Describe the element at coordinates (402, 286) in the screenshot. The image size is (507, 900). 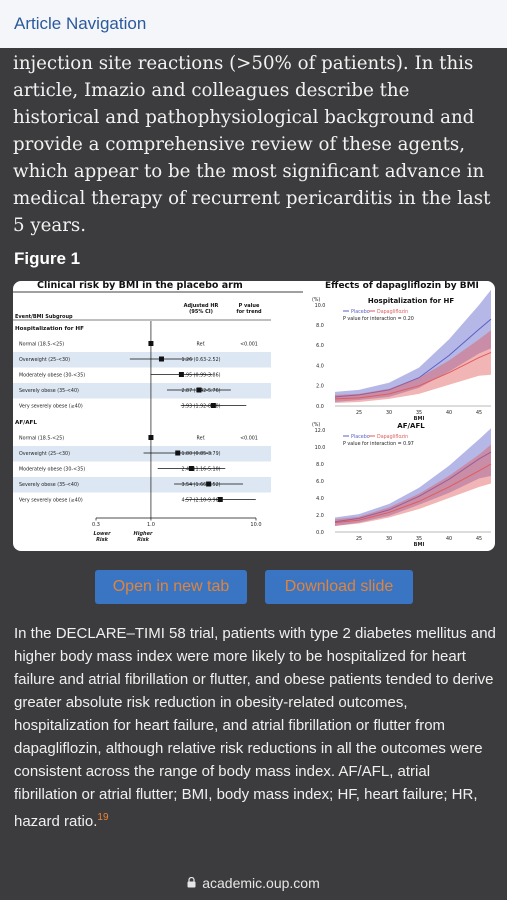
I see `right-panel-title: Effects of dapagliflozin by BMI` at that location.